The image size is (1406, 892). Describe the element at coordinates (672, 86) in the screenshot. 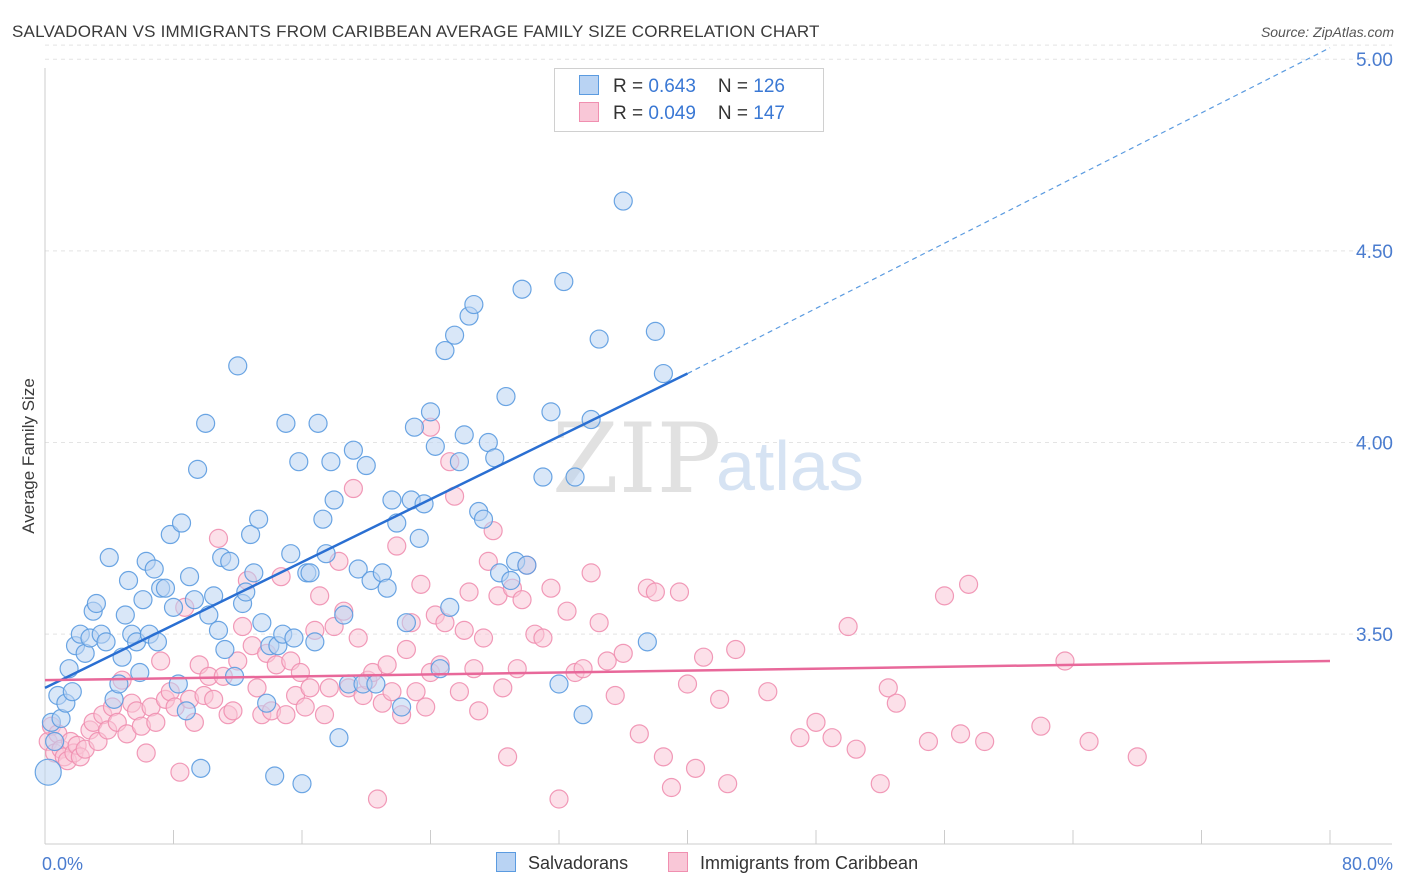

I see `legend-r-value: 0.643` at that location.